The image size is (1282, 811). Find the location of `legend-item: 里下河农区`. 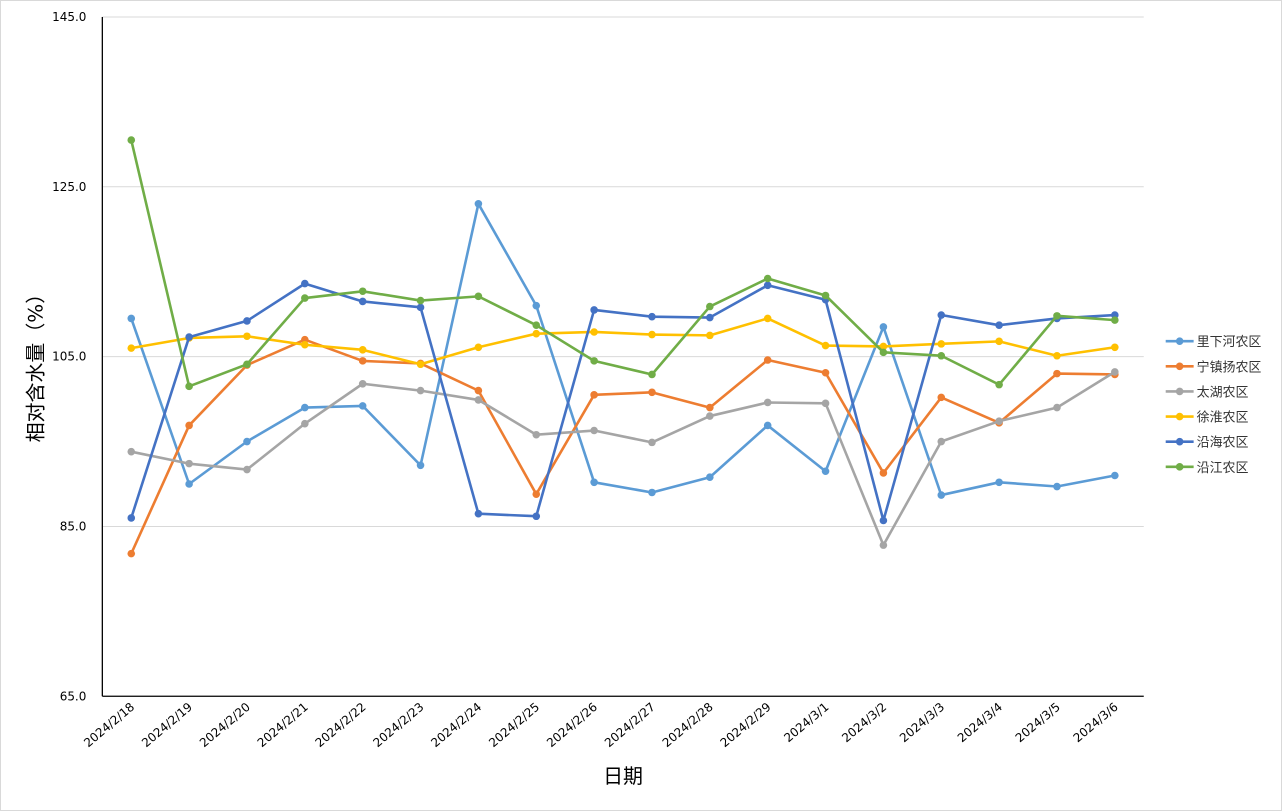

legend-item: 里下河农区 is located at coordinates (1213, 342).